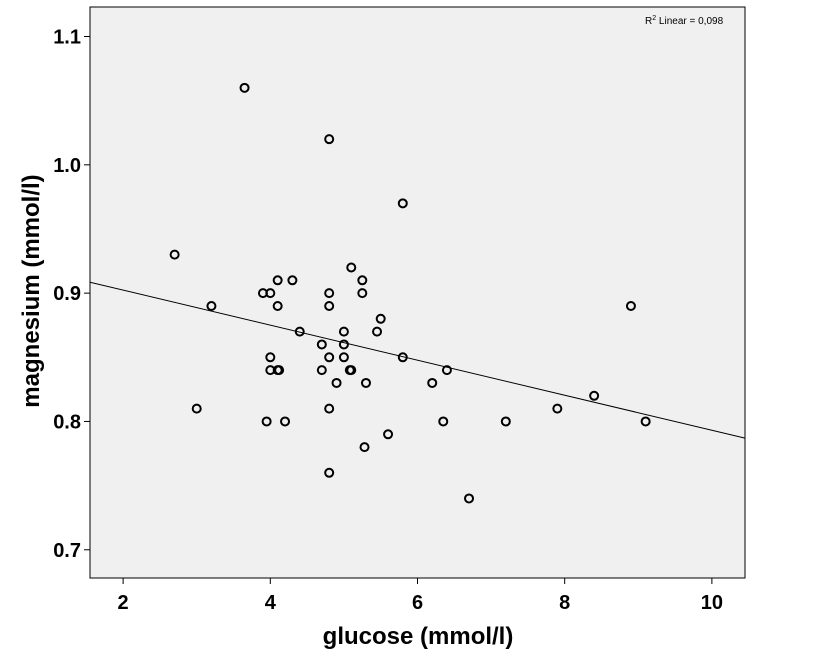 The height and width of the screenshot is (665, 831). What do you see at coordinates (67, 38) in the screenshot?
I see `y-tick-label: 1.1` at bounding box center [67, 38].